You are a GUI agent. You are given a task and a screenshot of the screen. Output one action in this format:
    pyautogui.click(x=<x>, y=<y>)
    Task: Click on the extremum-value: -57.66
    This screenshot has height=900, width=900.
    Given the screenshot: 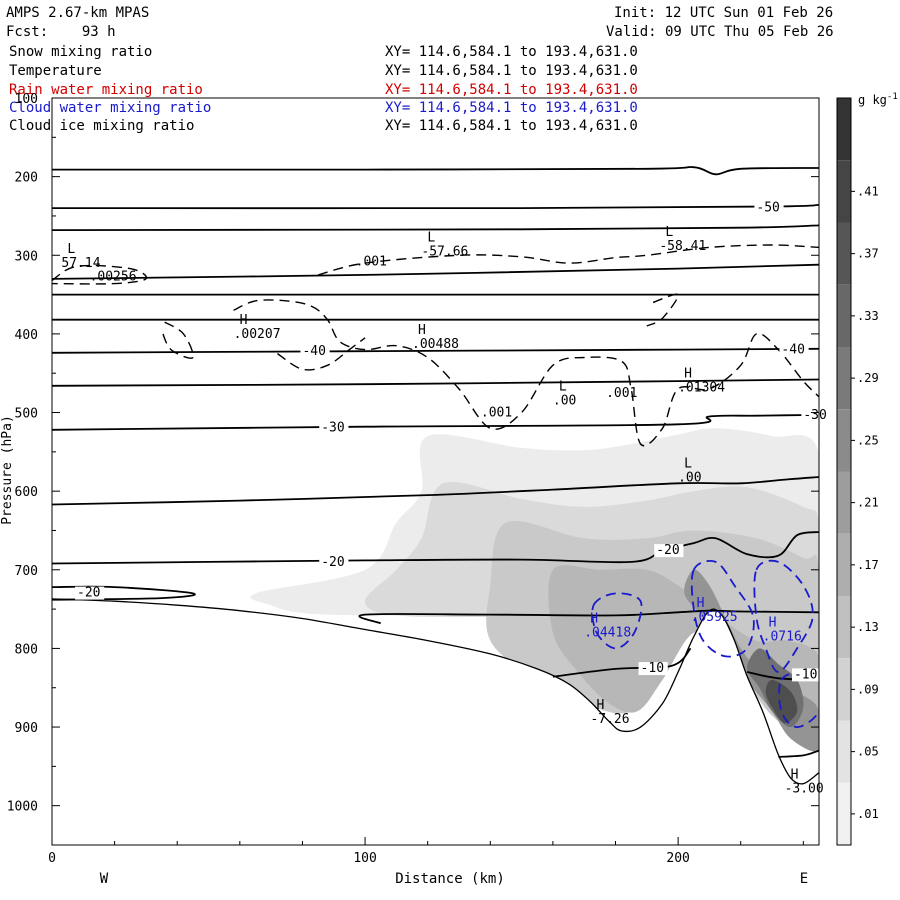 What is the action you would take?
    pyautogui.click(x=444, y=251)
    